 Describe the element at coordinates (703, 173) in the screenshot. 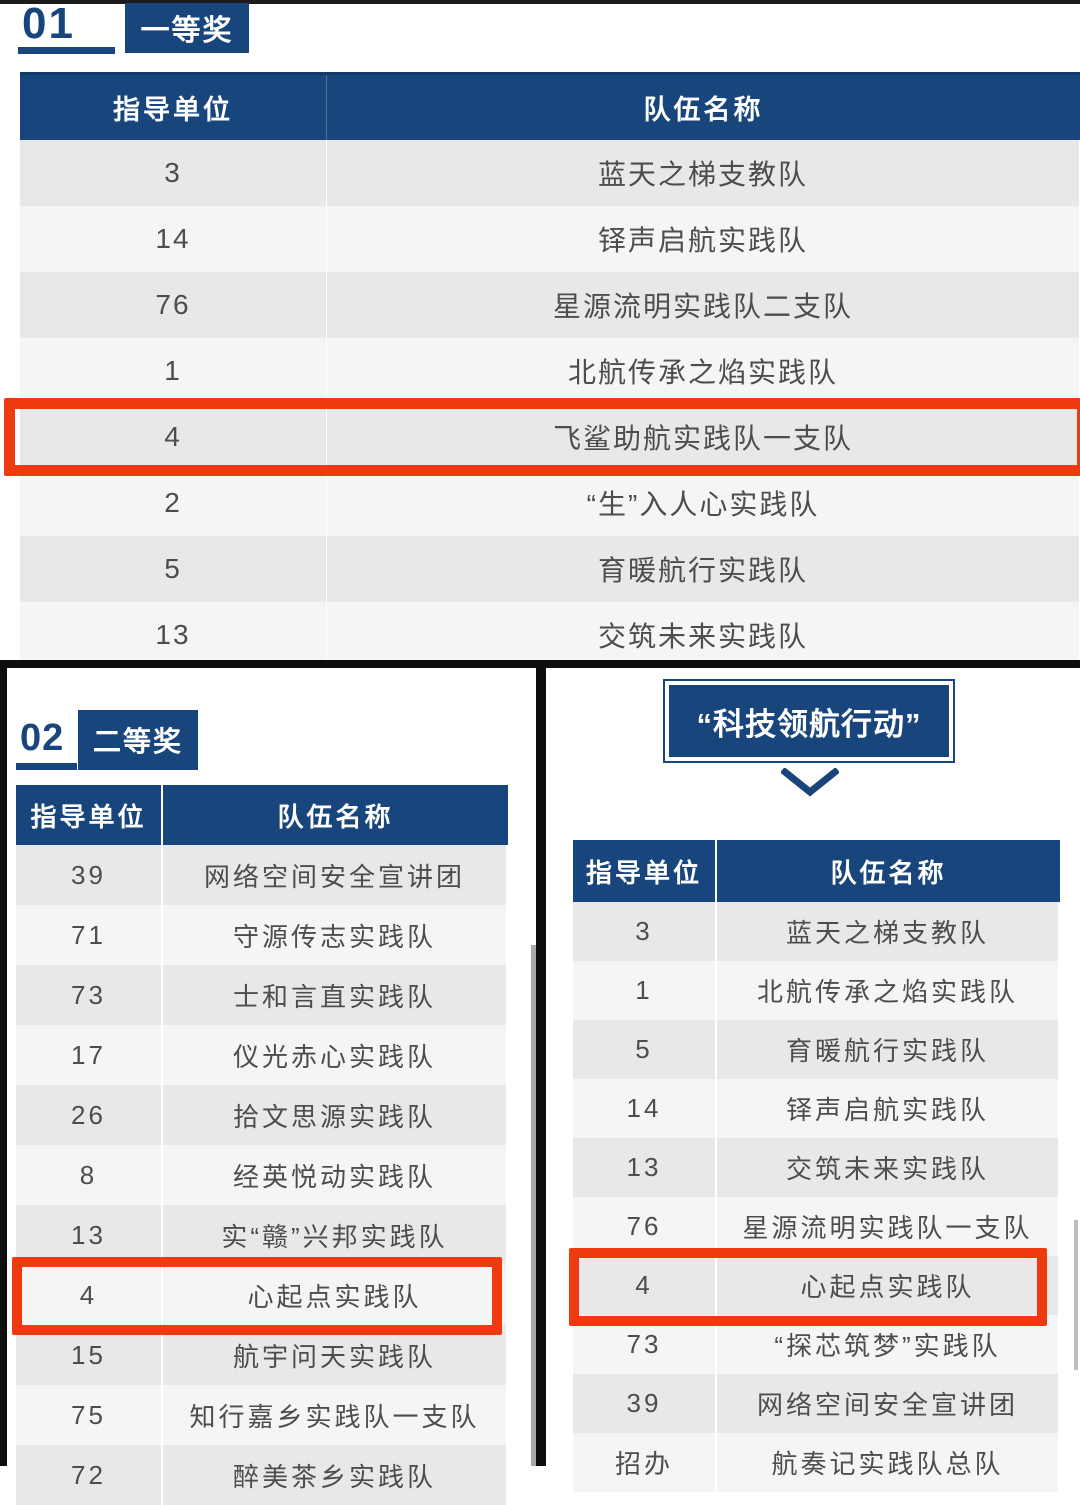

I see `team-name-cell: 蓝天之梯支教队` at that location.